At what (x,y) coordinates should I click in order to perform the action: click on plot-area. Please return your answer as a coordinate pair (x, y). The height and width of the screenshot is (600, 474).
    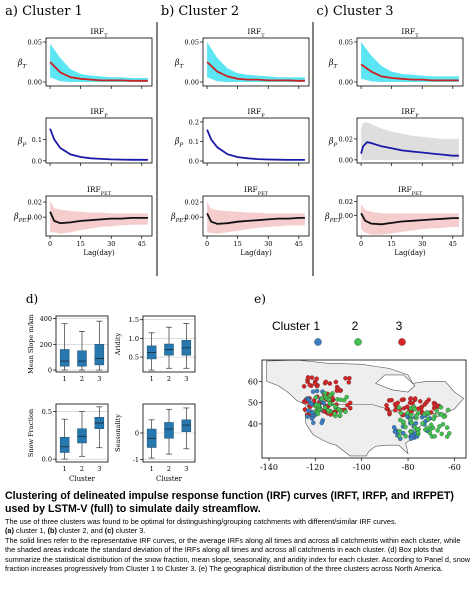
    Looking at the image, I should click on (256, 140).